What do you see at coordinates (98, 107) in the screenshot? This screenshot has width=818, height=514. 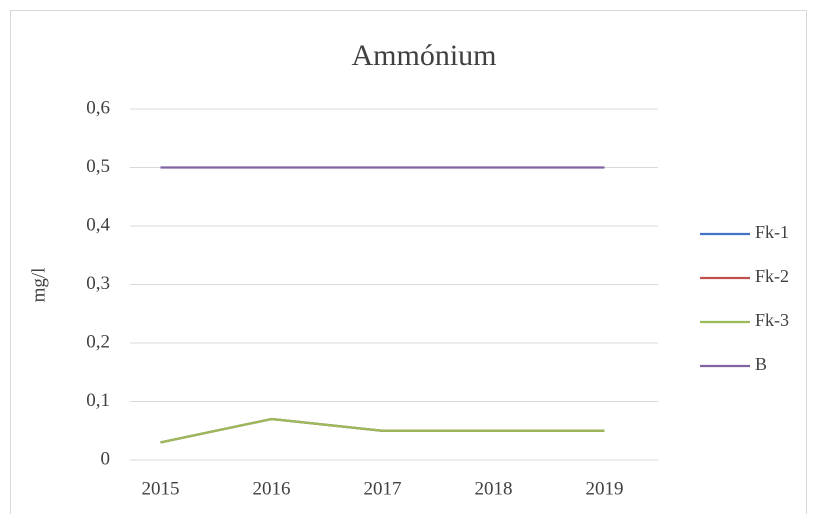 I see `y-tick-label: 0,6` at bounding box center [98, 107].